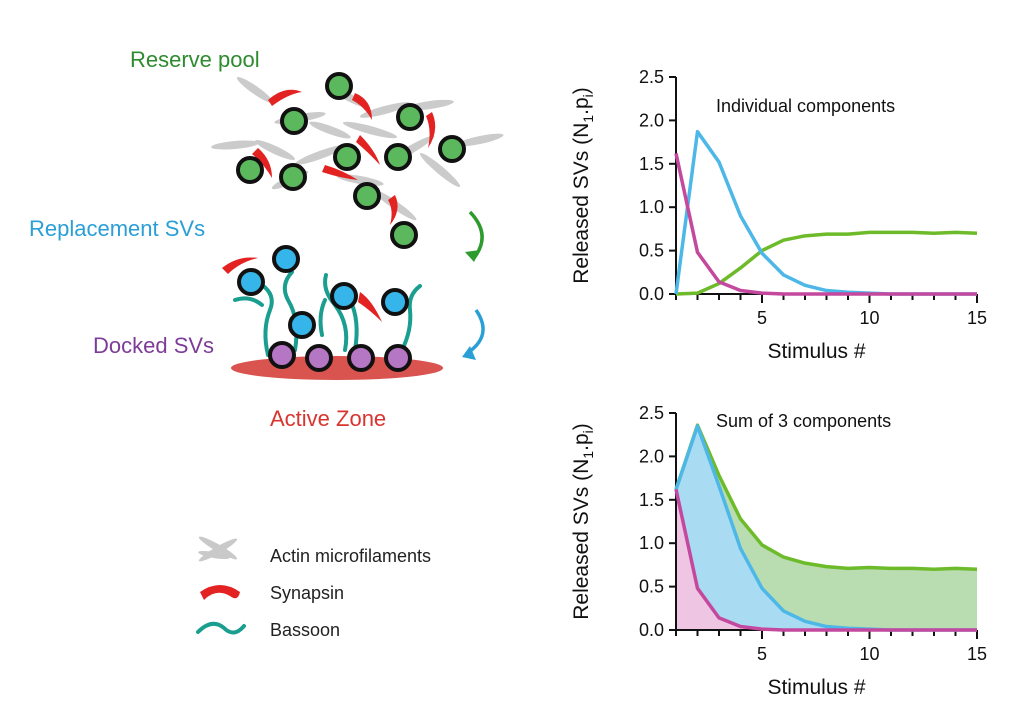  I want to click on synapsin-legend-label: Synapsin, so click(307, 593).